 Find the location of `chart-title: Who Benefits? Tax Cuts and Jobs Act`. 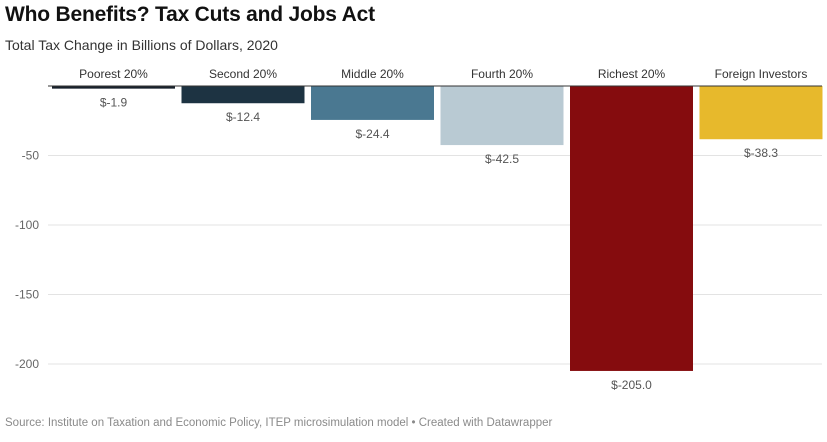

chart-title: Who Benefits? Tax Cuts and Jobs Act is located at coordinates (190, 14).